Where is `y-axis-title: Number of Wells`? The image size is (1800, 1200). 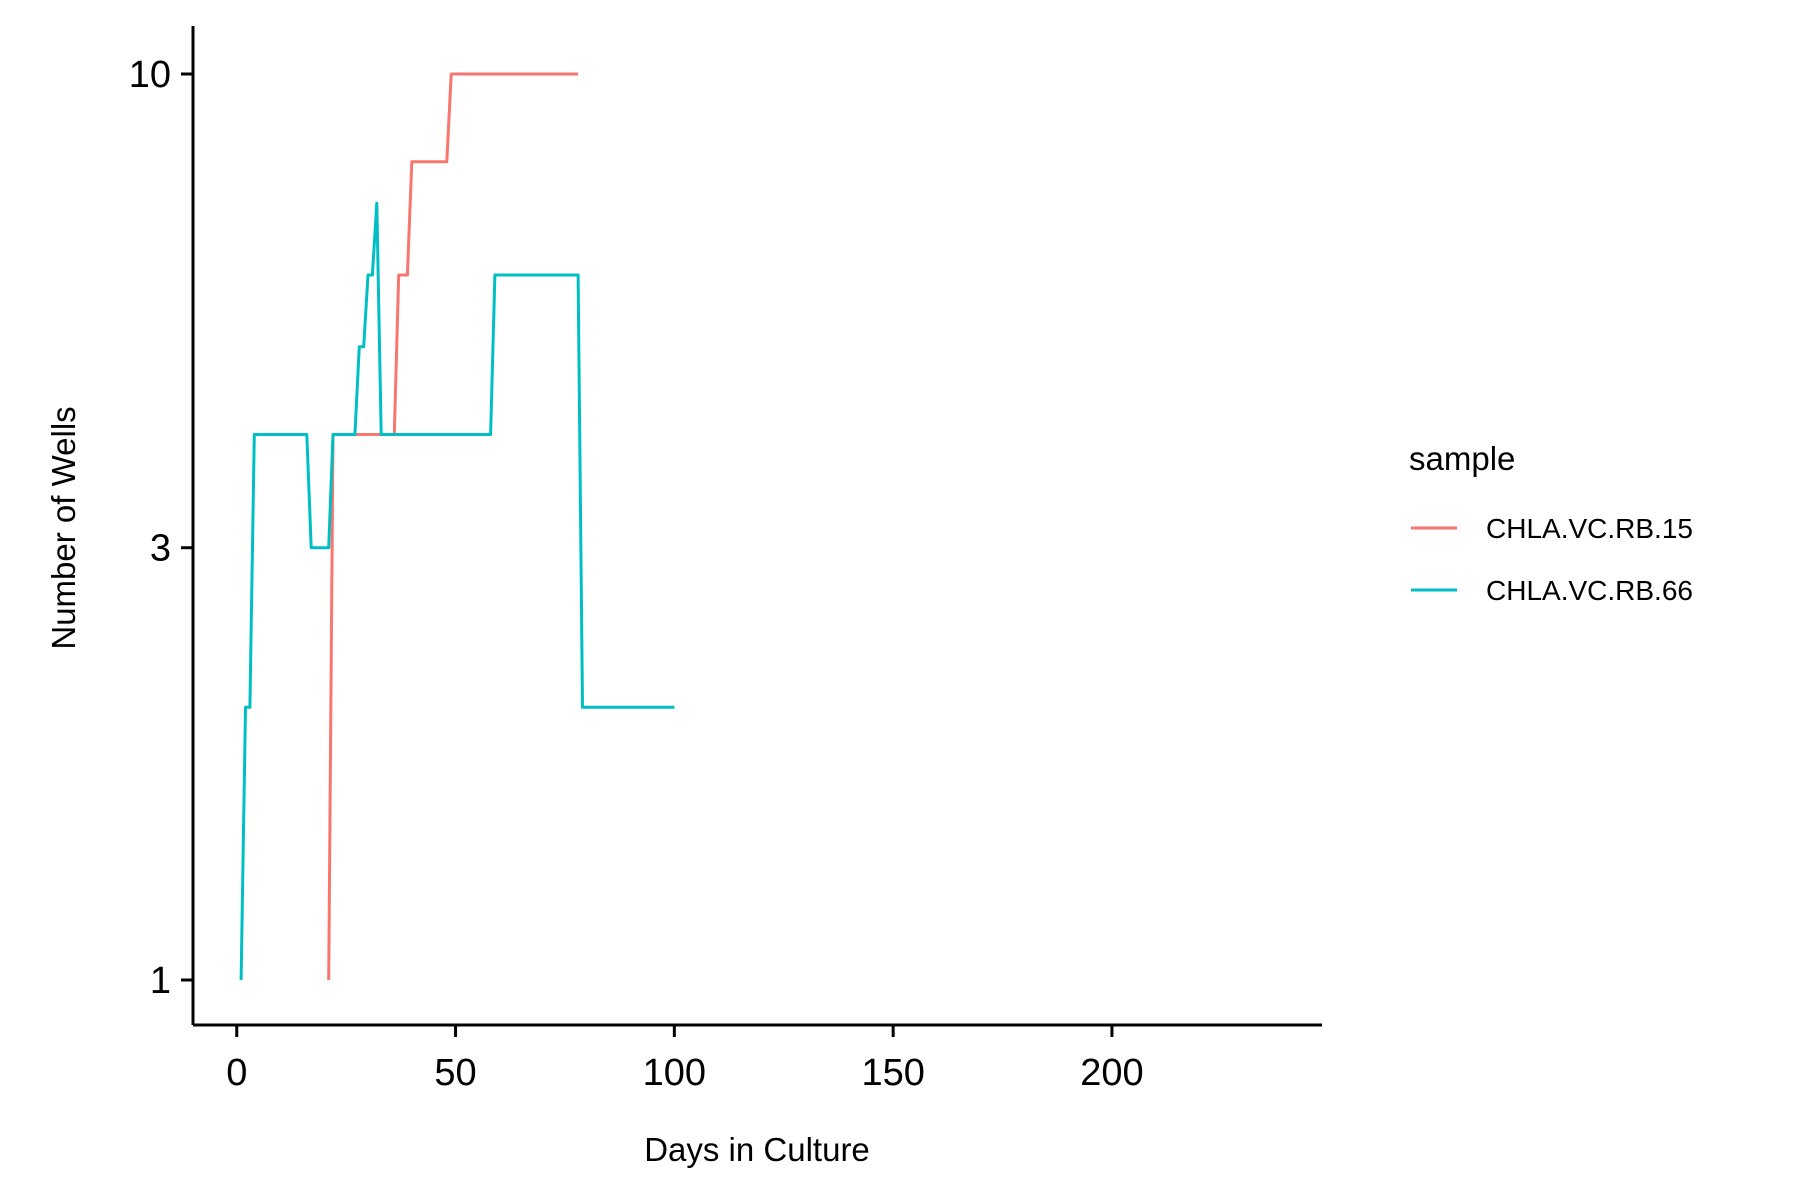 y-axis-title: Number of Wells is located at coordinates (63, 527).